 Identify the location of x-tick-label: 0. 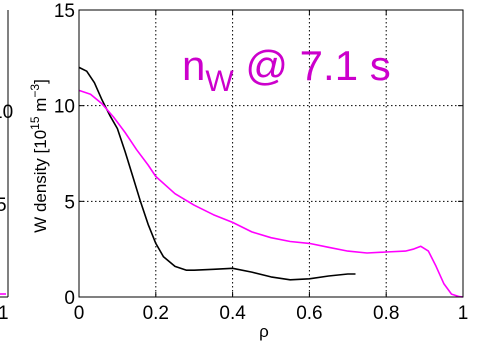
(79, 313).